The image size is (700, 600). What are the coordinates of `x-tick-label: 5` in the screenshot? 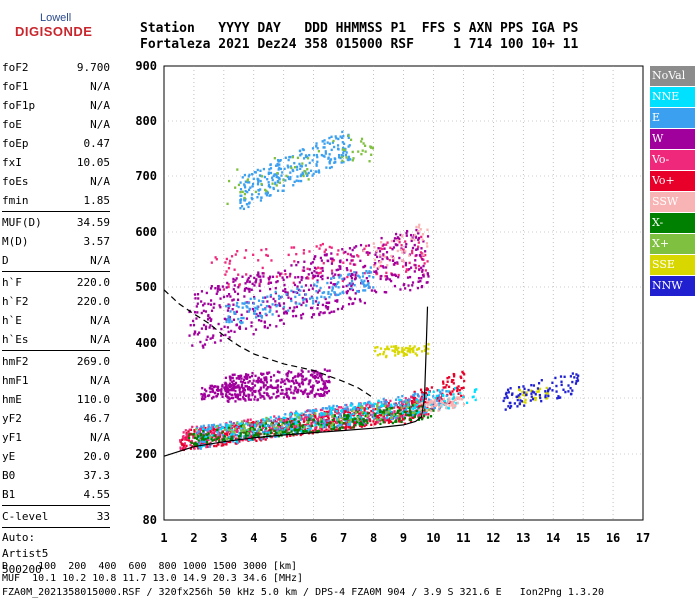 It's located at (283, 538).